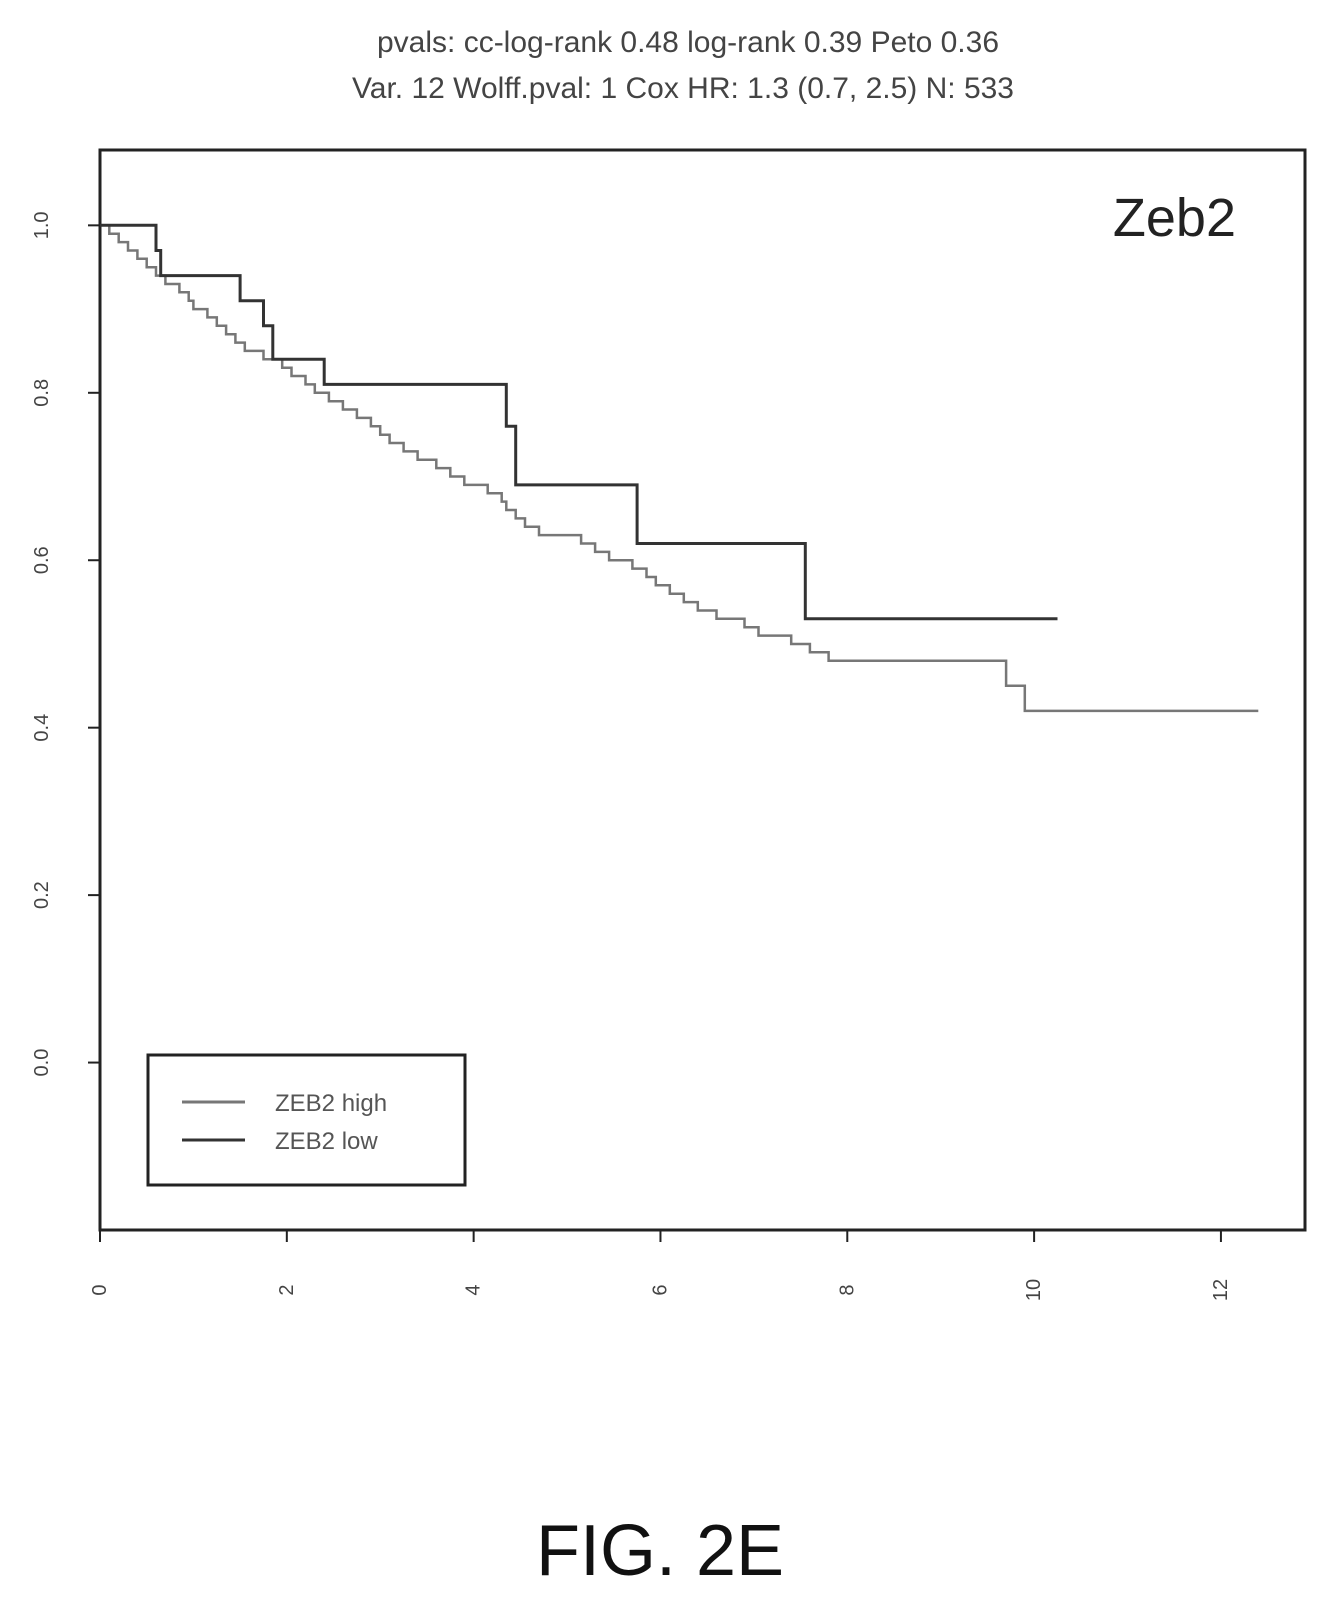 This screenshot has height=1603, width=1325. I want to click on x-tick-label: 2, so click(287, 1289).